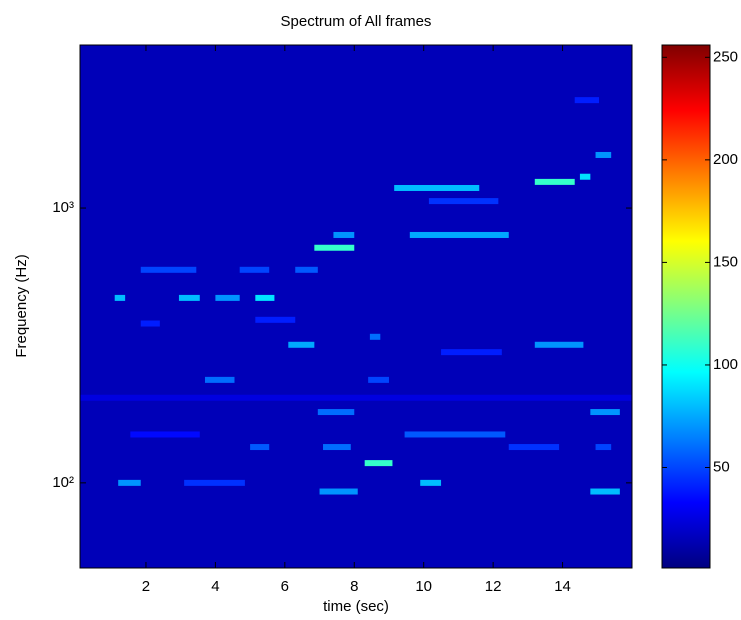  What do you see at coordinates (21, 305) in the screenshot?
I see `y-axis-label: Frequency (Hz)` at bounding box center [21, 305].